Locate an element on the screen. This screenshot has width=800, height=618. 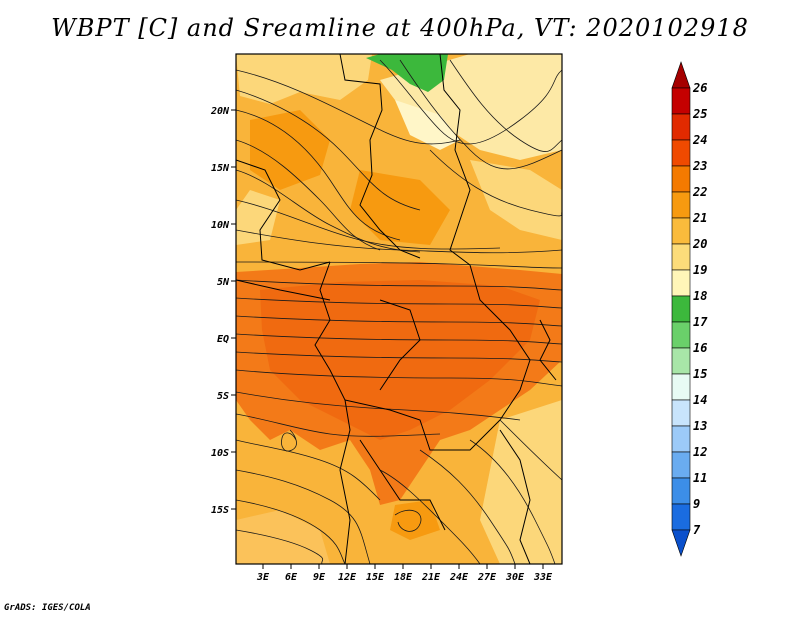
lat-label: 5S is located at coordinates (223, 396).